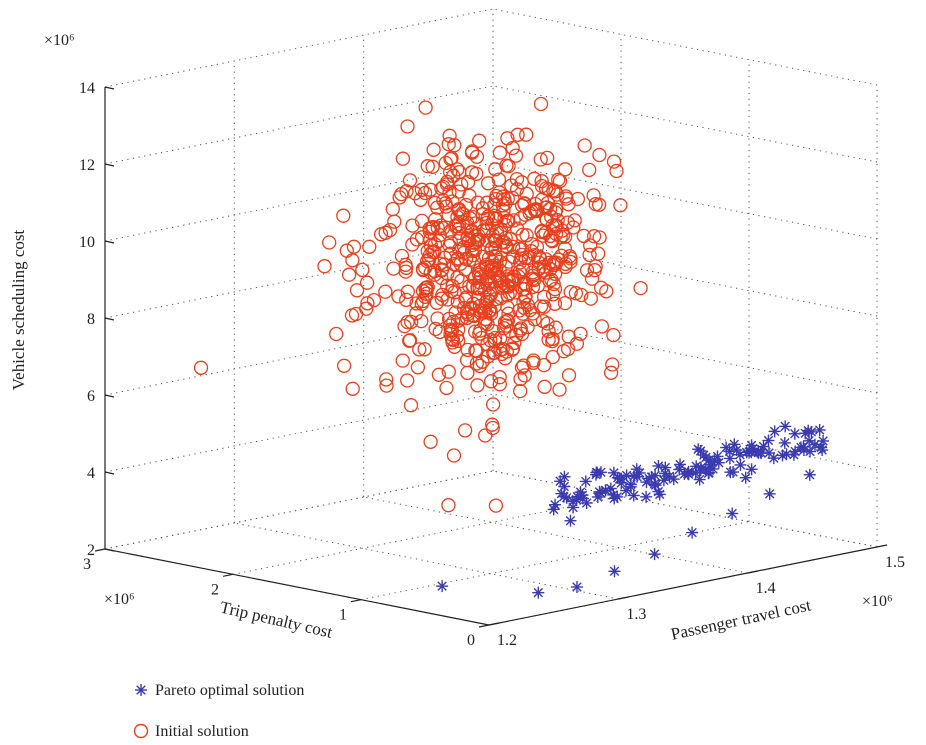  What do you see at coordinates (141, 731) in the screenshot?
I see `circle-marker-icon` at bounding box center [141, 731].